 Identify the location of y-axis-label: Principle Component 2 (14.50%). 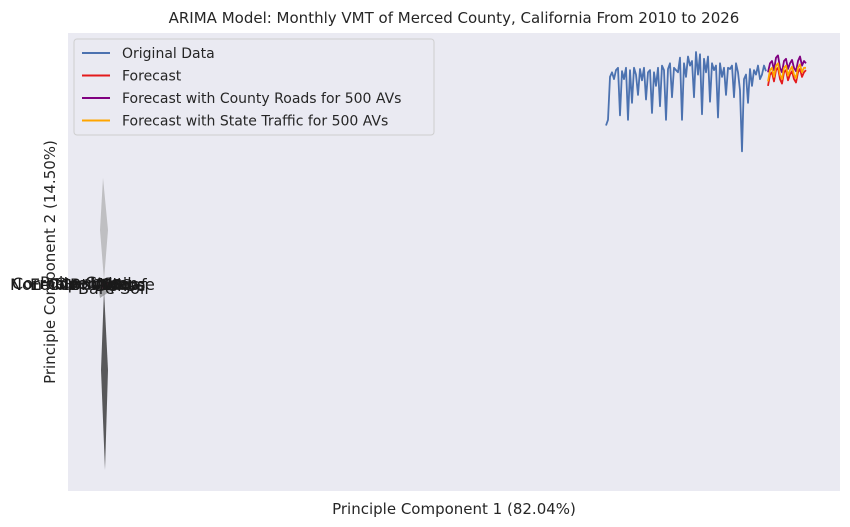
(50, 262).